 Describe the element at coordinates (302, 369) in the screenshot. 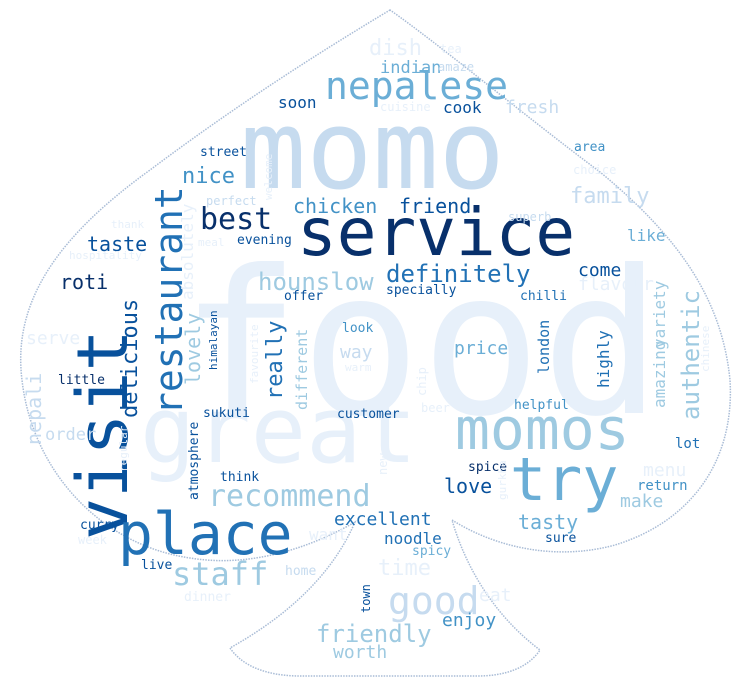

I see `cloud-word-different: different` at that location.